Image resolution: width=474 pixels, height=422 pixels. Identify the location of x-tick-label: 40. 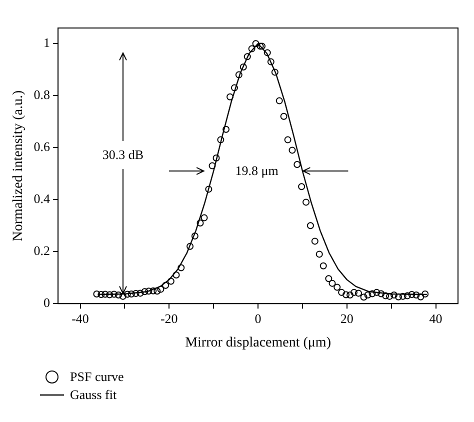
(435, 318).